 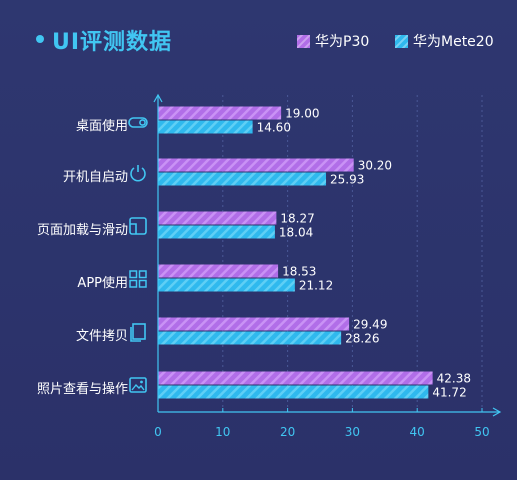 I want to click on app-grid-icon, so click(x=138, y=279).